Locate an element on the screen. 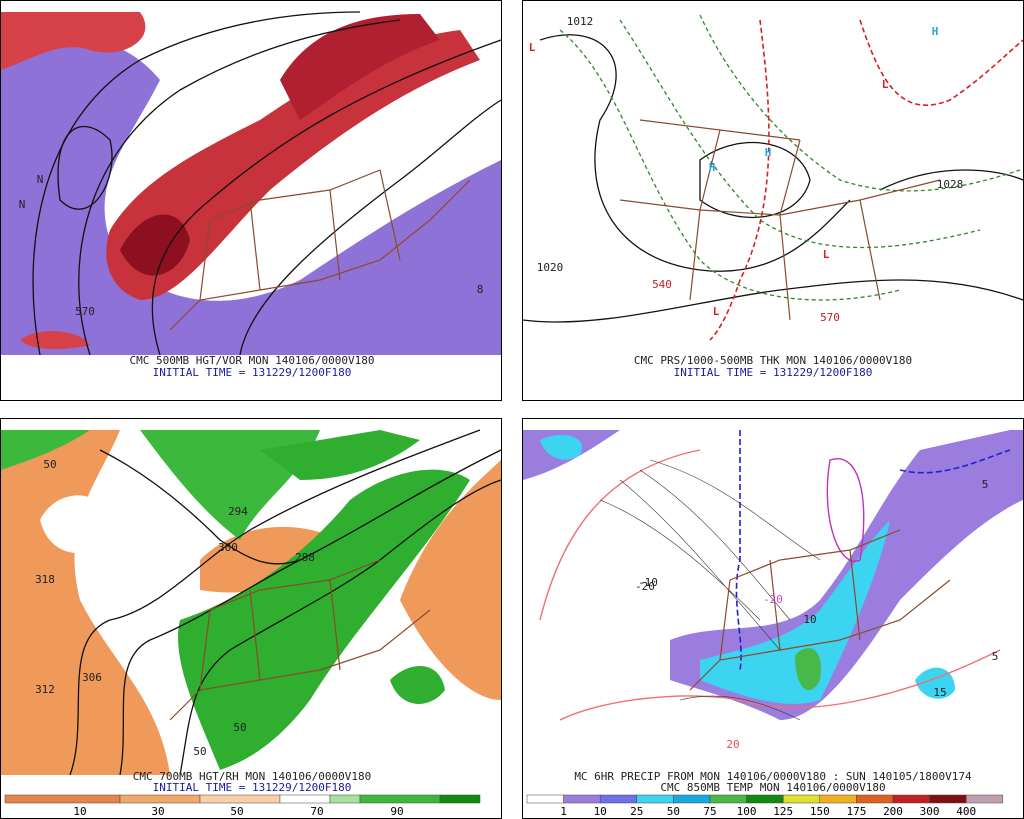 This screenshot has width=1024, height=819. scale-label: 90 is located at coordinates (396, 811).